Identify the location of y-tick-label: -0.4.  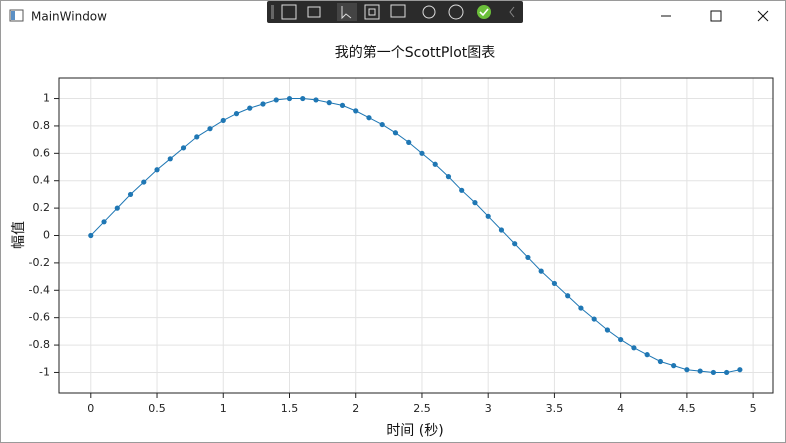
(39, 289).